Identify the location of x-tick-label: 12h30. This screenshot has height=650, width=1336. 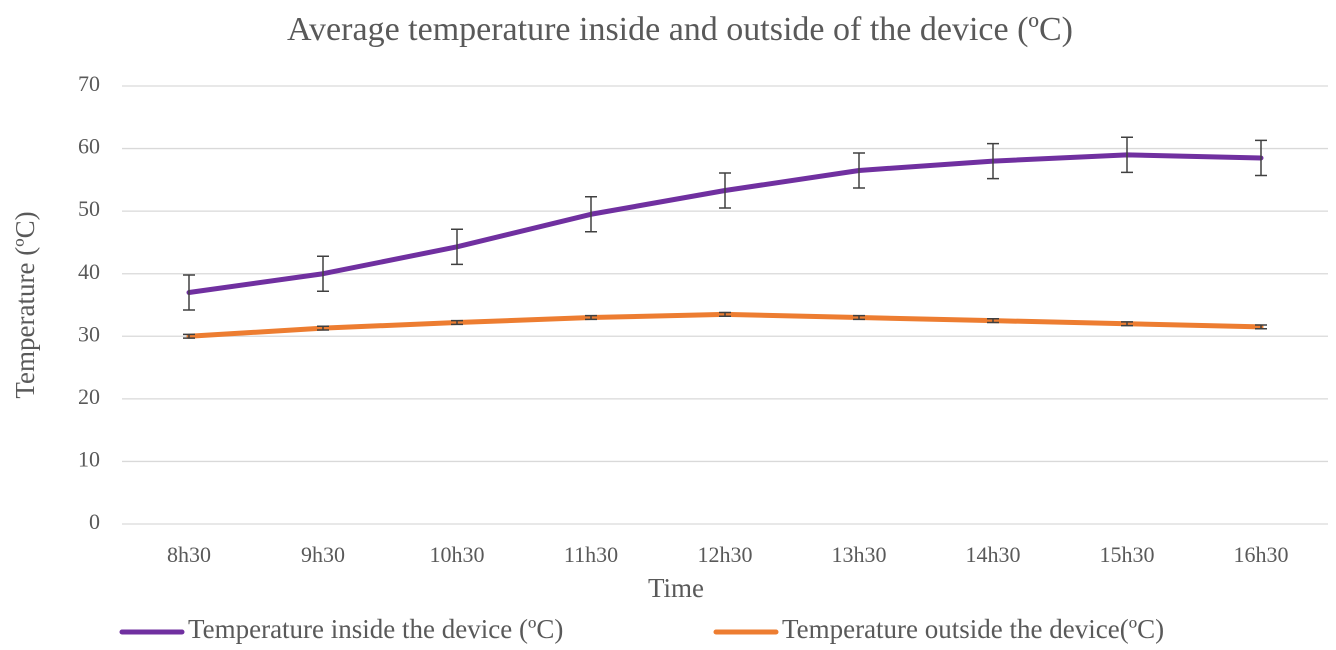
(725, 554).